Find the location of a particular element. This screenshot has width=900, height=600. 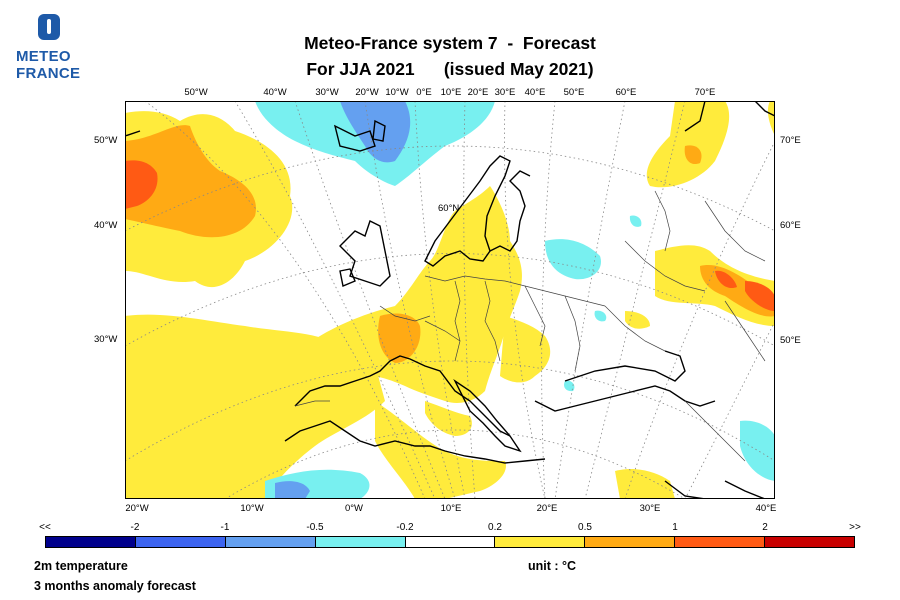

variable-label: 2m temperature is located at coordinates (81, 566).